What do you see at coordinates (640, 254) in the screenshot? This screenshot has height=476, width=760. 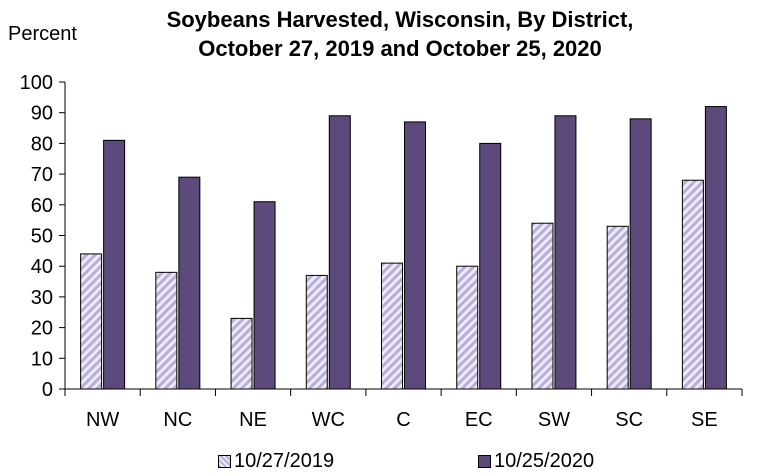 I see `bar-10-25-2020-sc` at bounding box center [640, 254].